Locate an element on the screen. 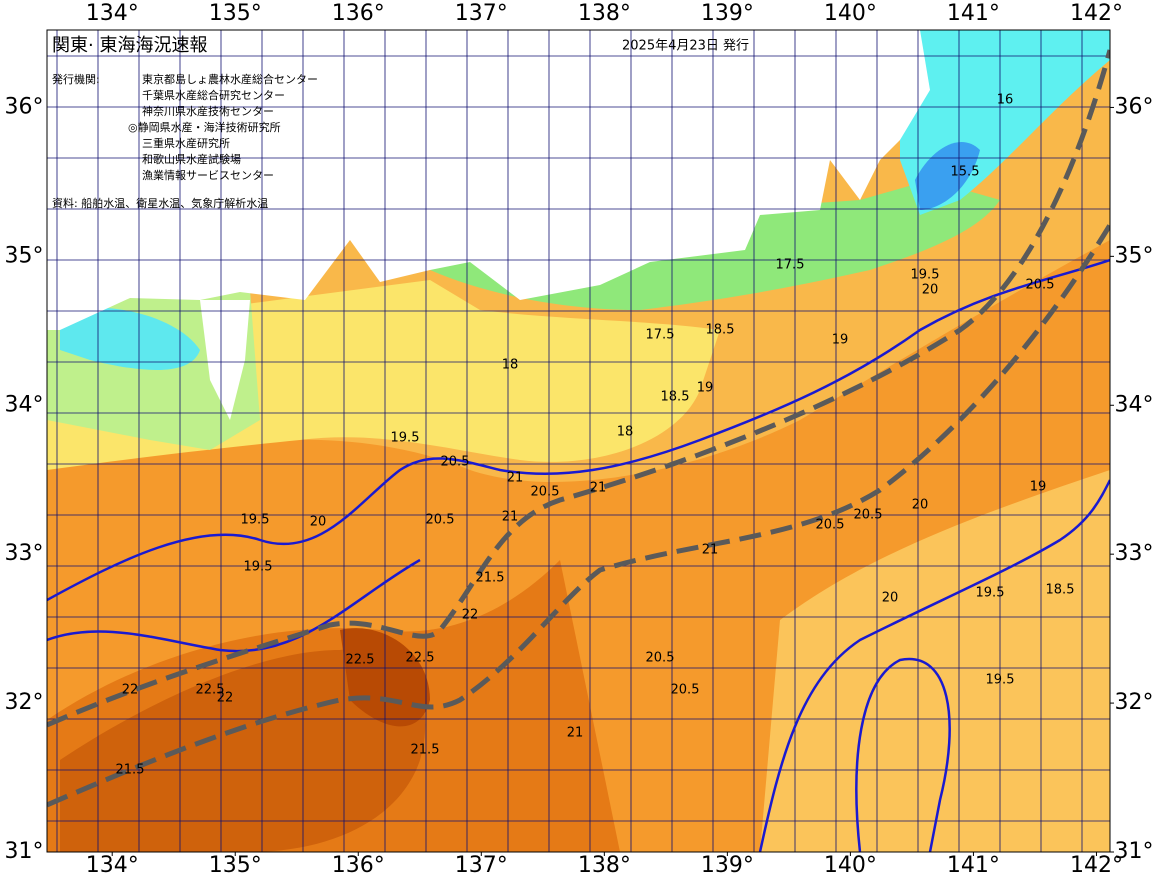 Image resolution: width=1157 pixels, height=886 pixels. issuer: 神奈川県水産技術センター is located at coordinates (208, 111).